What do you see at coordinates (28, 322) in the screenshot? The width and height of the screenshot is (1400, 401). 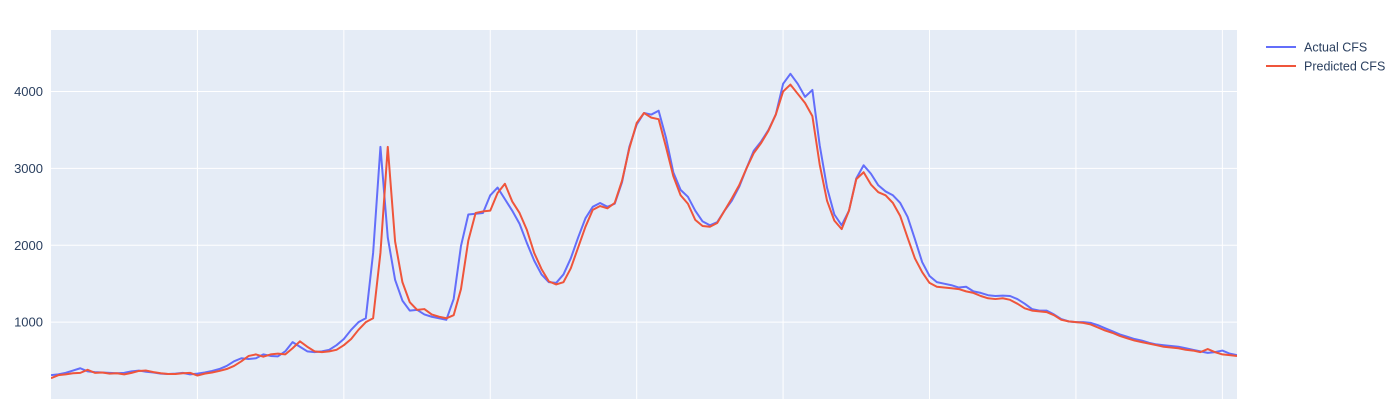 I see `y-tick-label: 1000` at bounding box center [28, 322].